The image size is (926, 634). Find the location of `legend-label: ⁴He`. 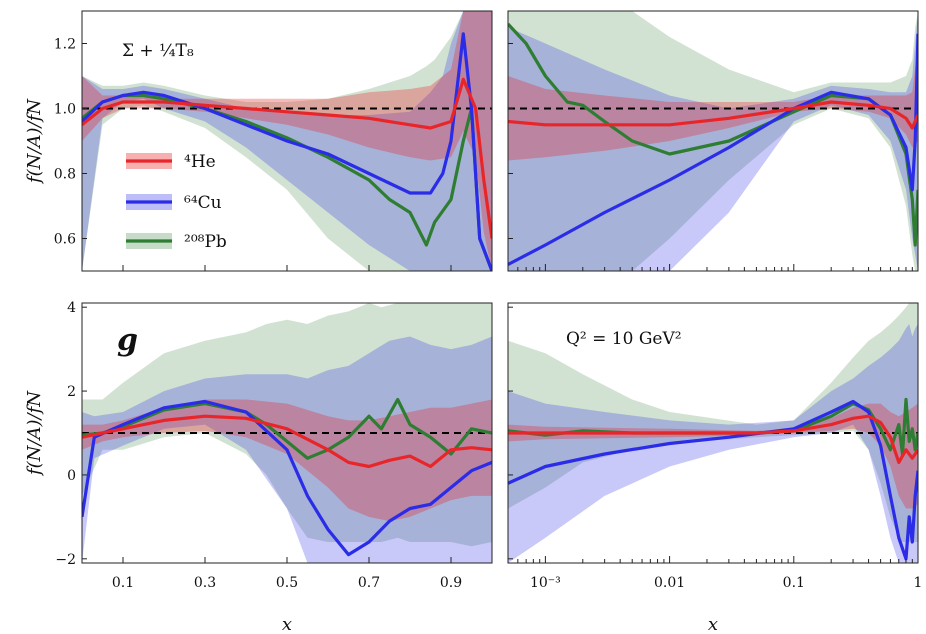

legend-label: ⁴He is located at coordinates (200, 162).